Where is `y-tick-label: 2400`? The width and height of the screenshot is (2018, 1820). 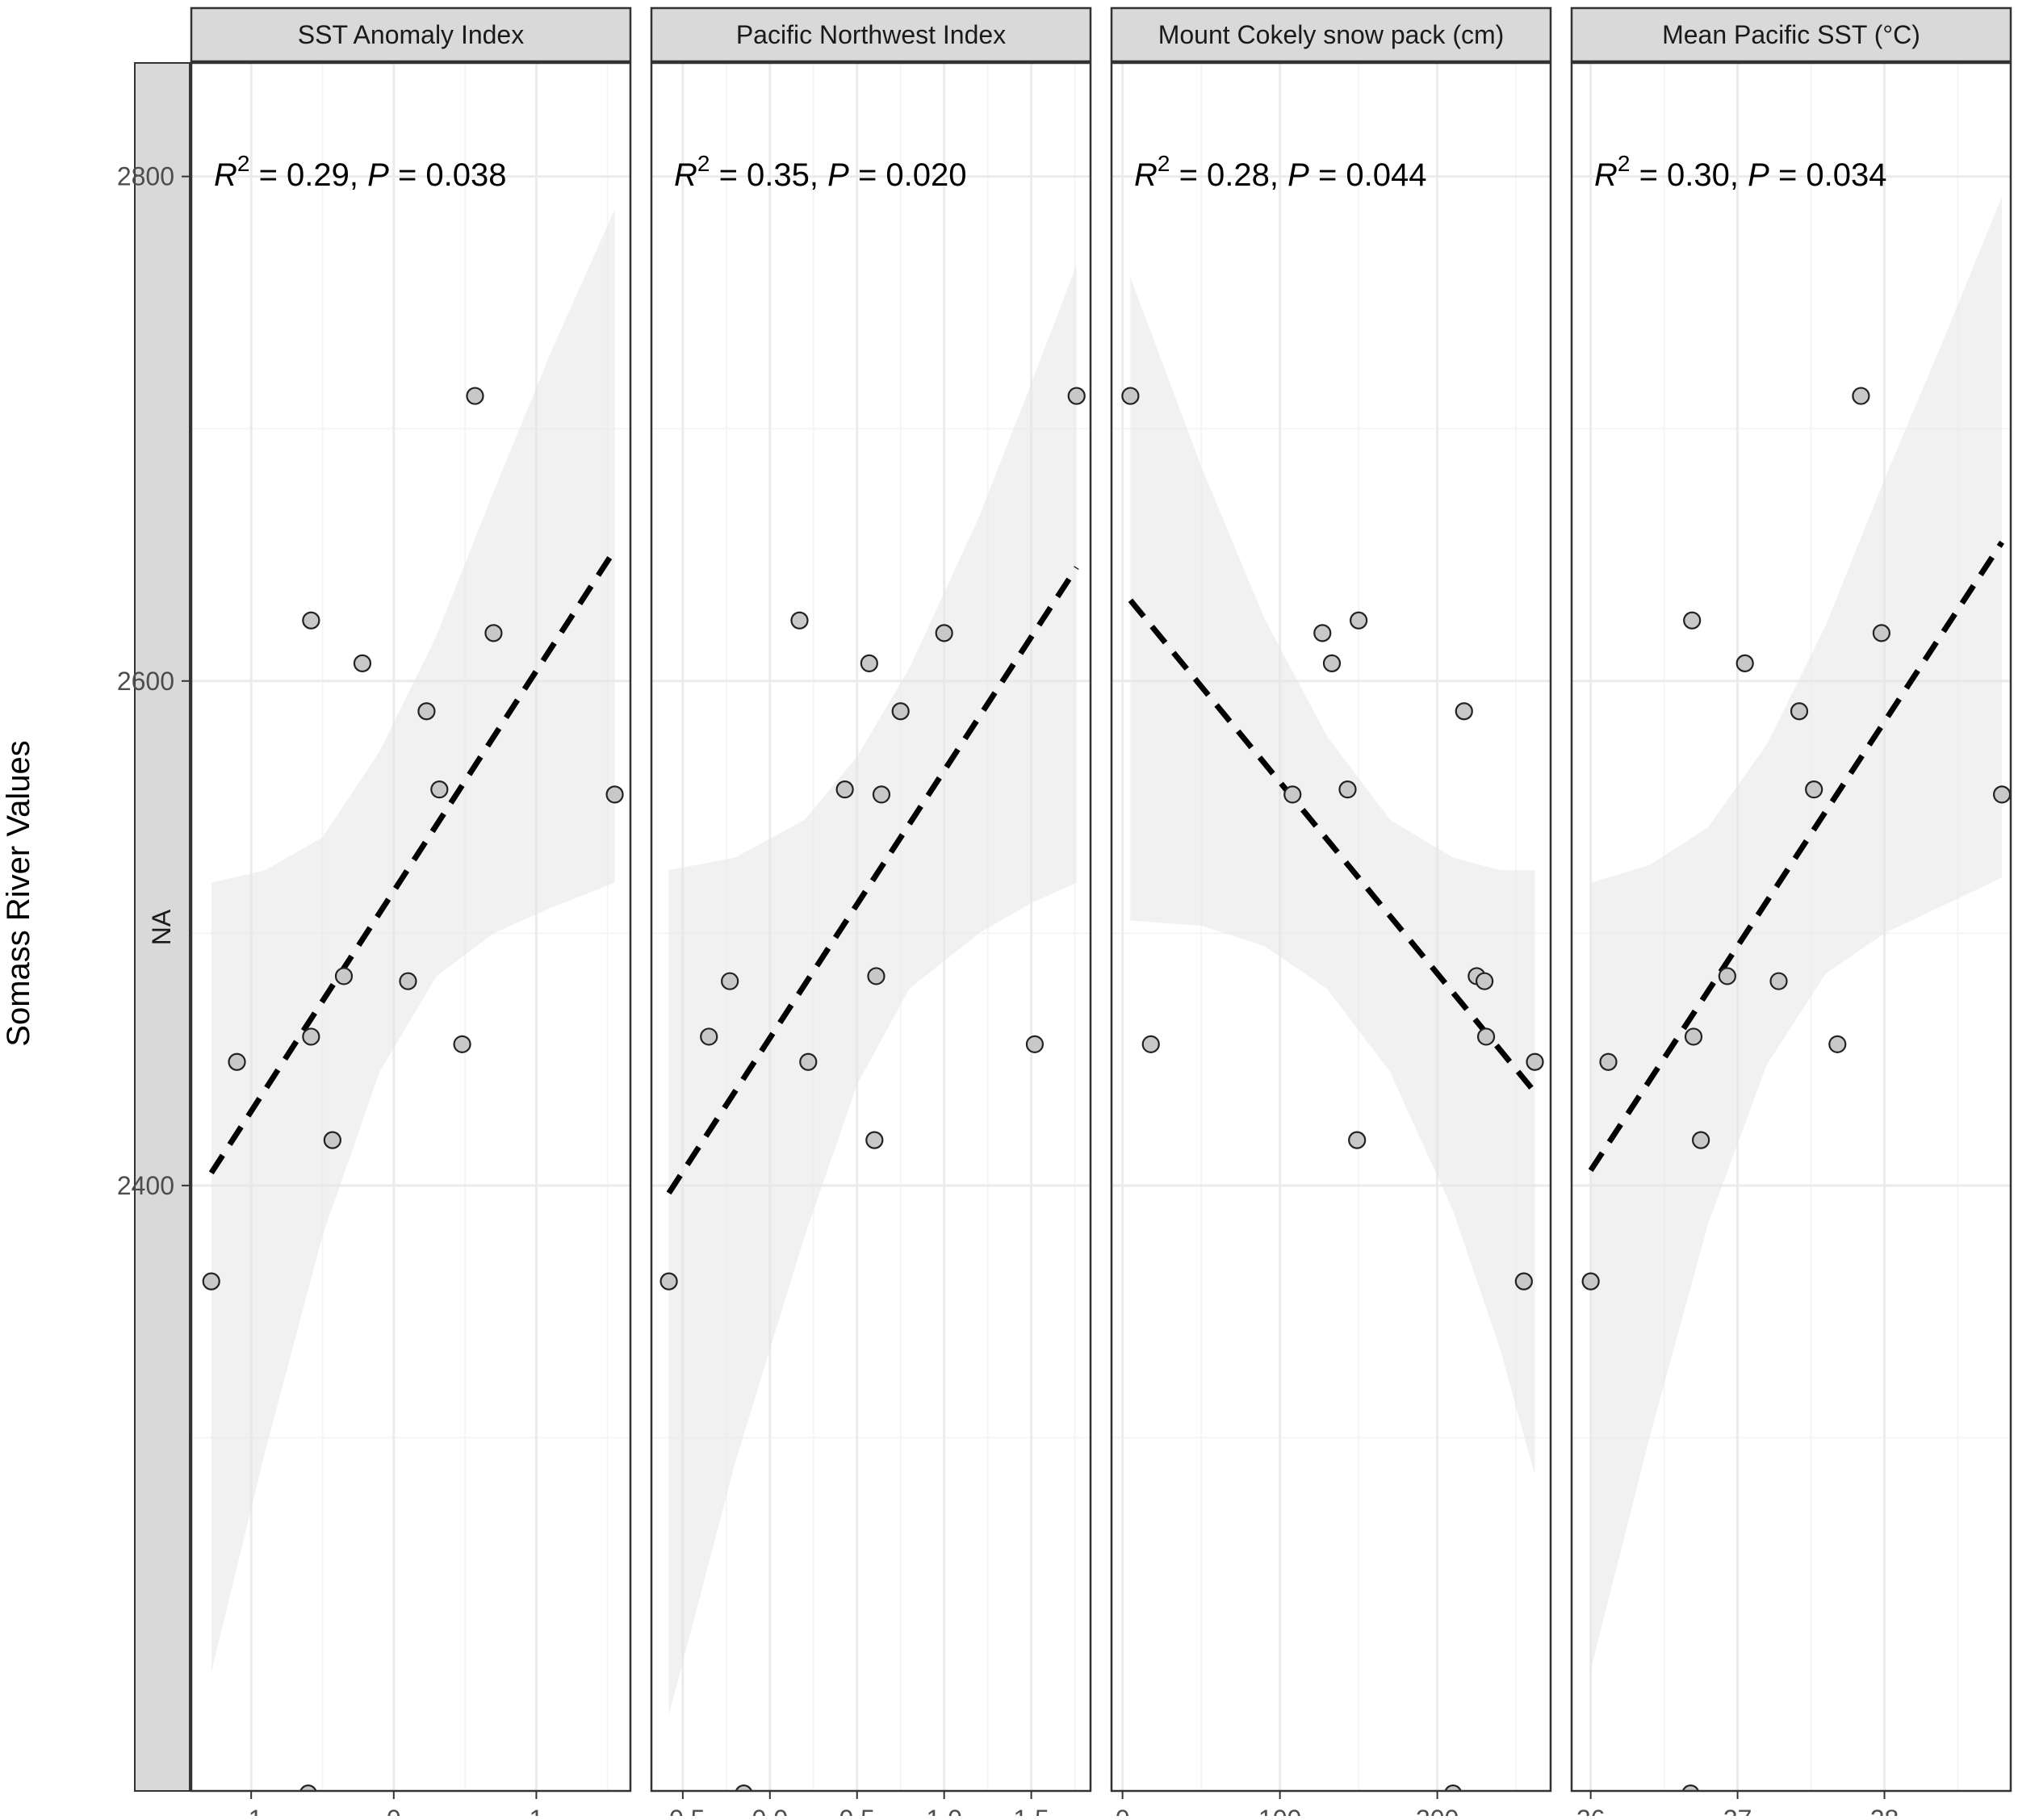 y-tick-label: 2400 is located at coordinates (145, 1185).